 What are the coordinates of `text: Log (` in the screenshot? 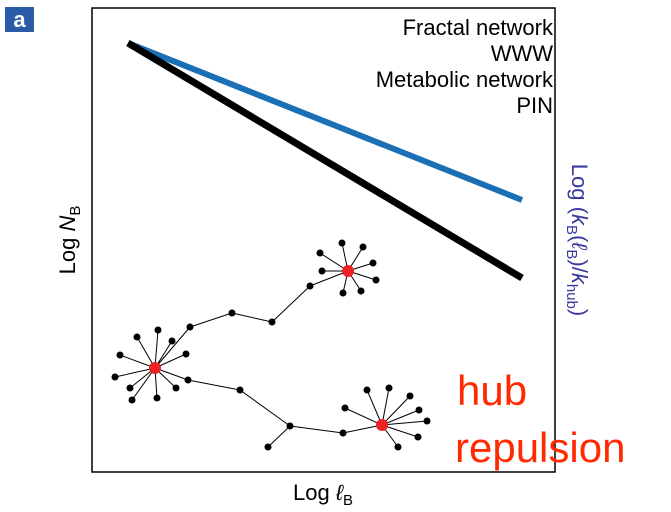 It's located at (579, 189).